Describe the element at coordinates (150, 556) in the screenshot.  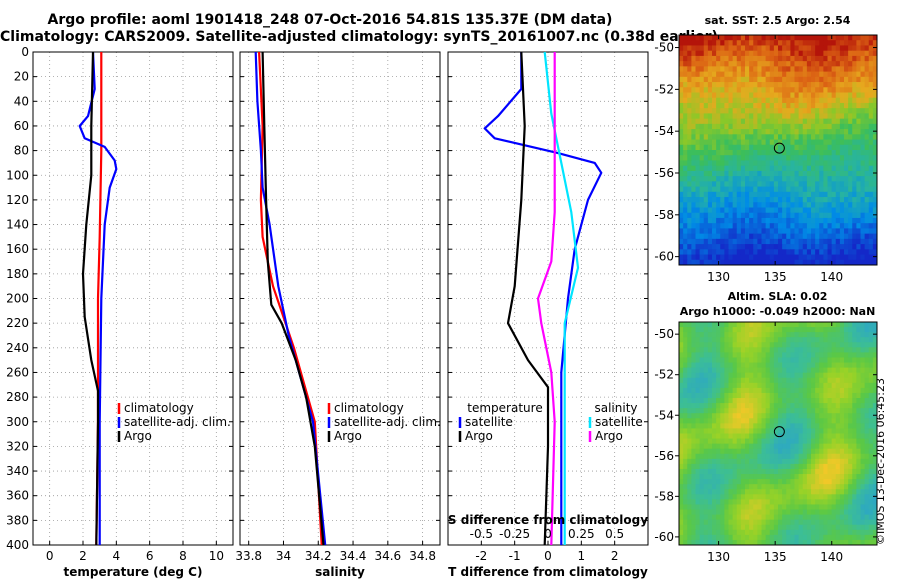
I see `x-tick-label: 6` at that location.